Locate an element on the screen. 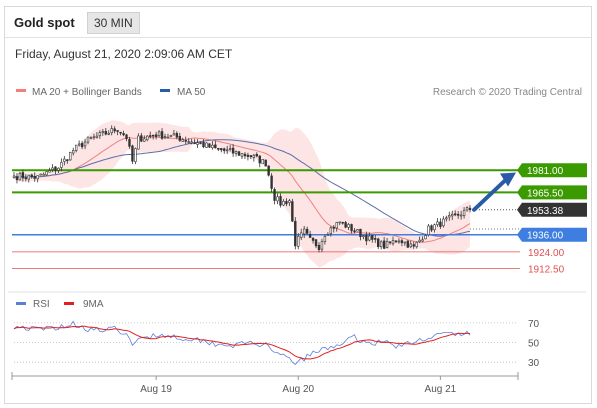  last-price-label: 1953.38 is located at coordinates (545, 211).